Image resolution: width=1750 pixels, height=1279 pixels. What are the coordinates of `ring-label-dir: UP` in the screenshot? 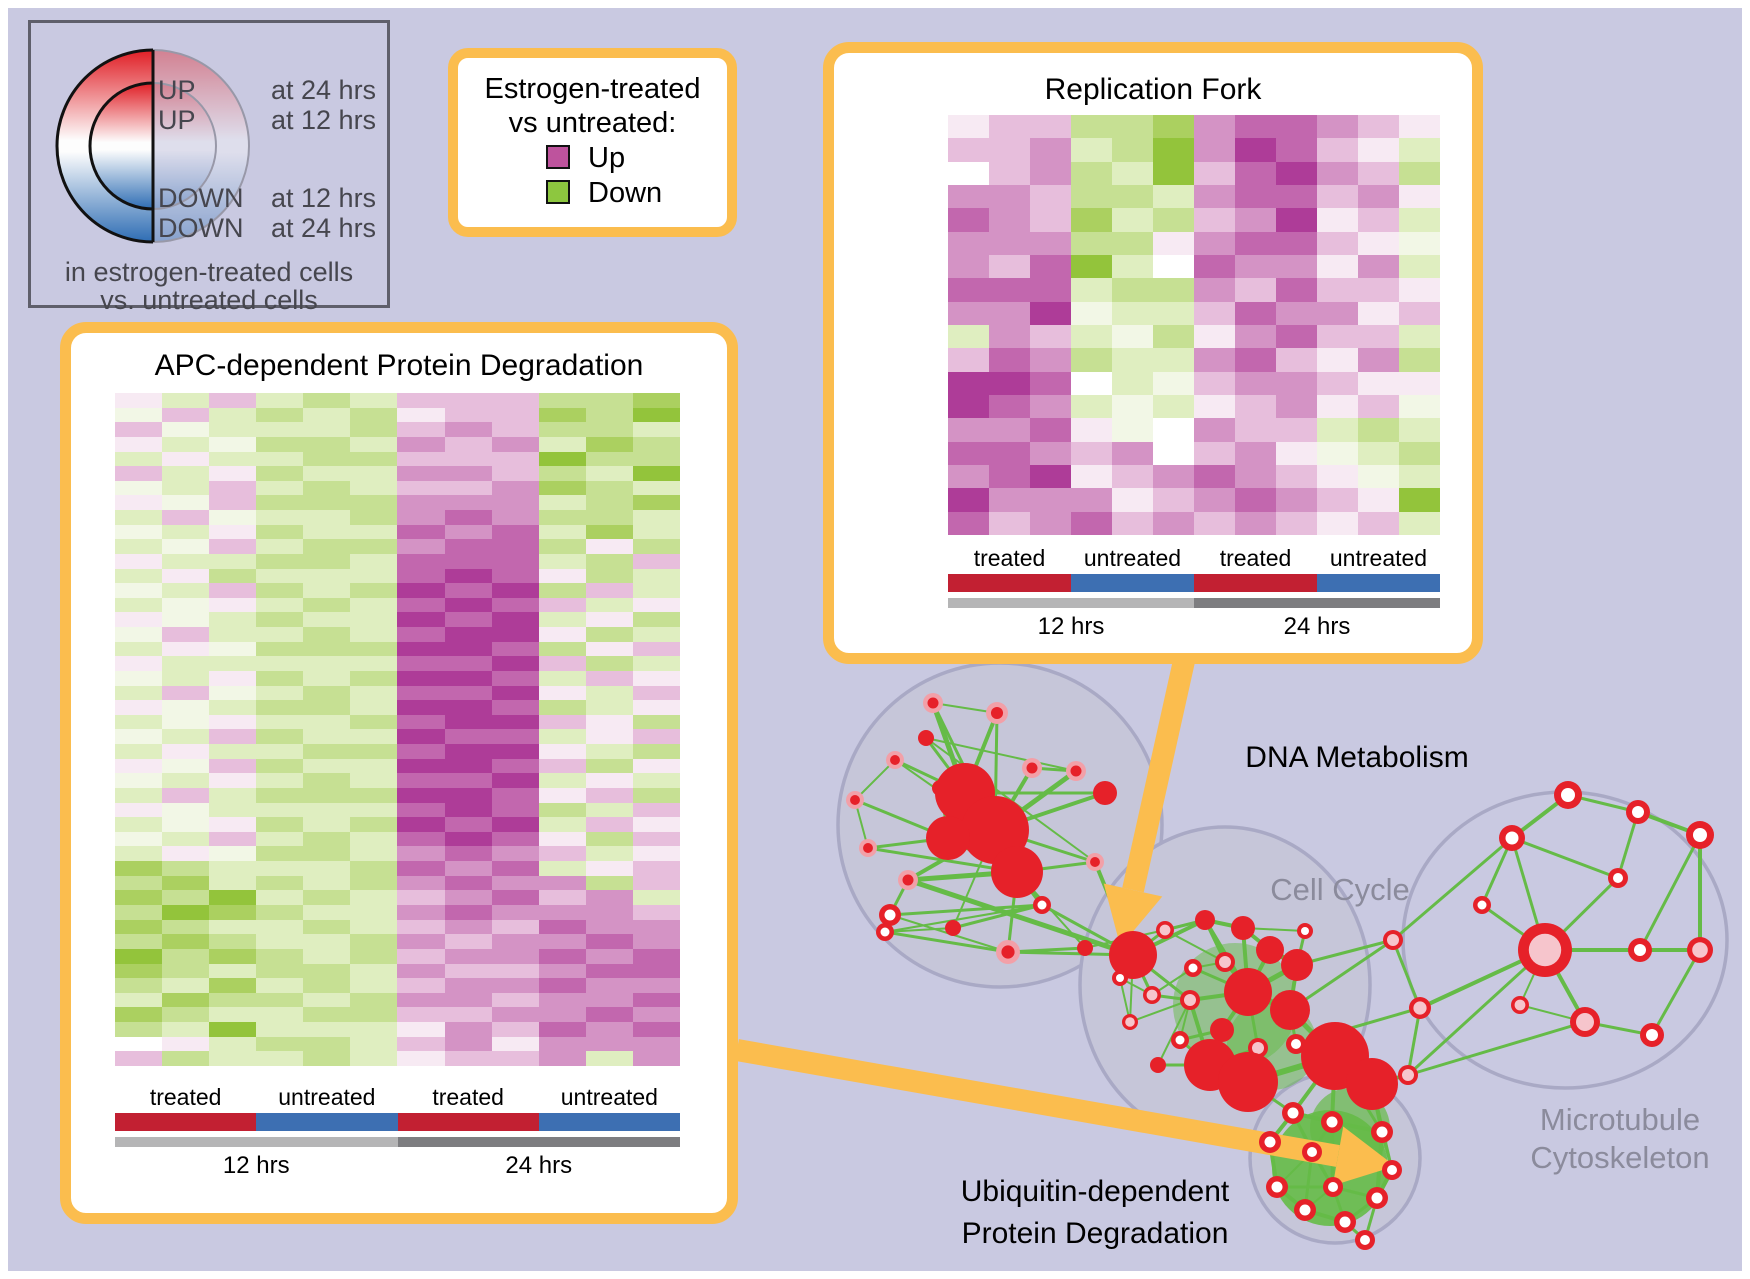 It's located at (177, 90).